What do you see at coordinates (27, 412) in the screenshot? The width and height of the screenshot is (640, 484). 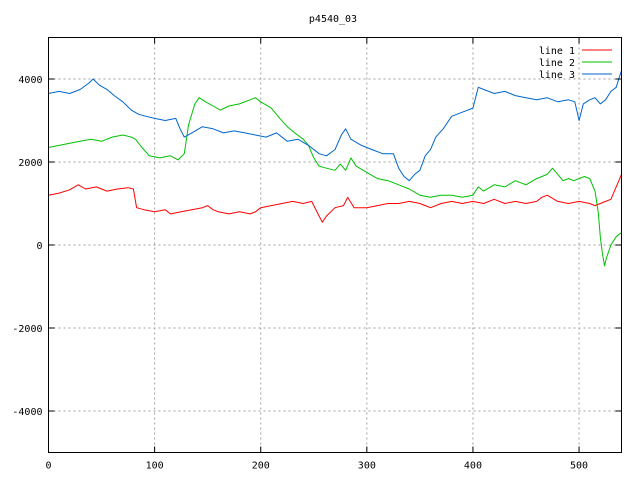 I see `y-tick-label: -4000` at bounding box center [27, 412].